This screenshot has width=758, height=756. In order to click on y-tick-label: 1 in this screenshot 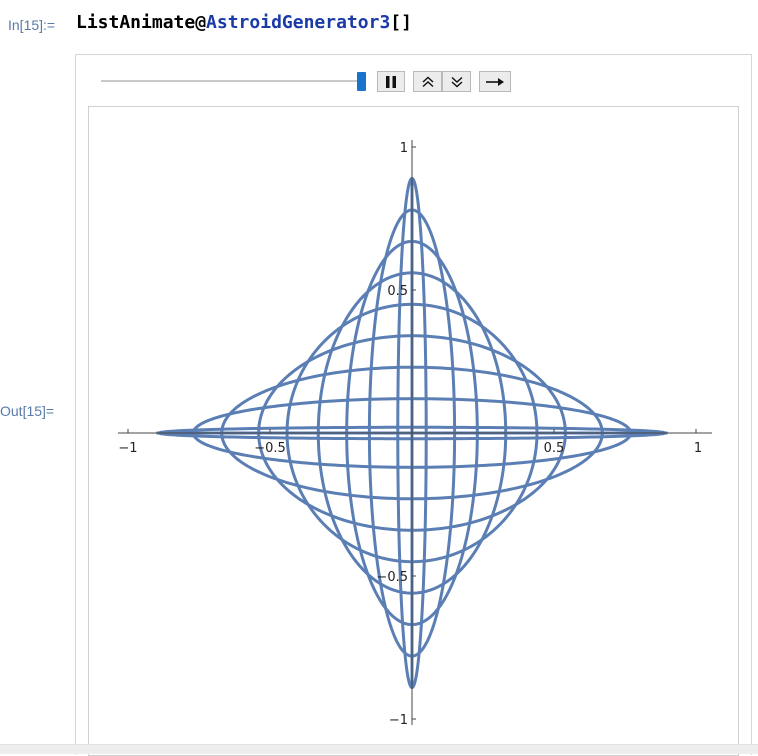, I will do `click(404, 148)`.